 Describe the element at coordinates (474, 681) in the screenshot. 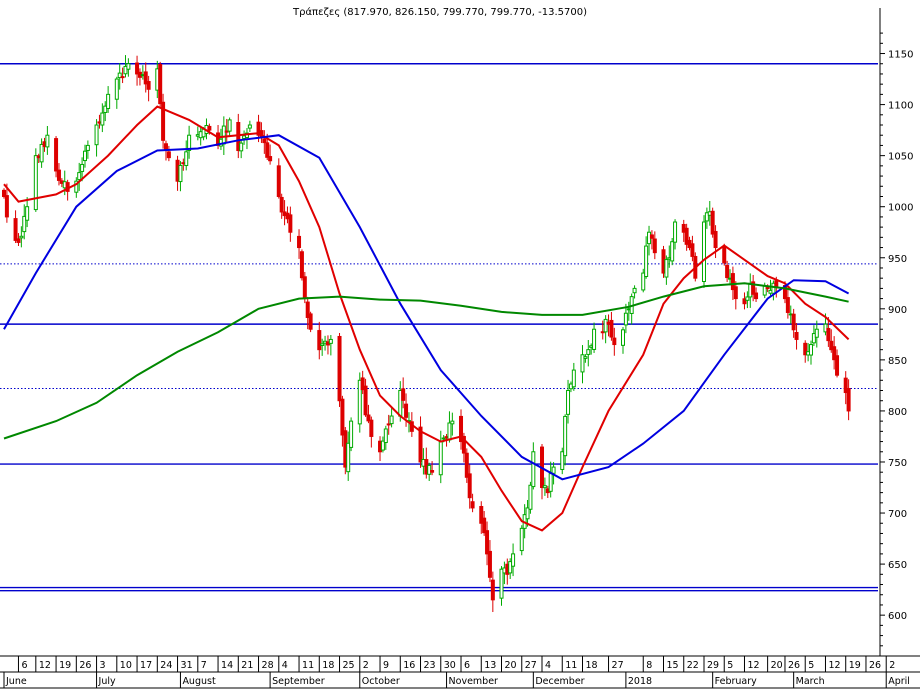

I see `x-month-label: November` at that location.